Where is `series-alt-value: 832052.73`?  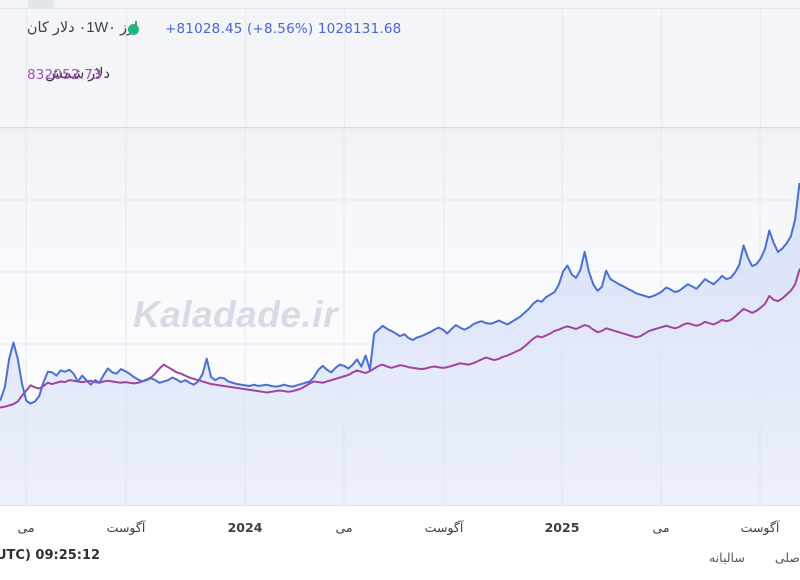 series-alt-value: 832052.73 is located at coordinates (64, 75).